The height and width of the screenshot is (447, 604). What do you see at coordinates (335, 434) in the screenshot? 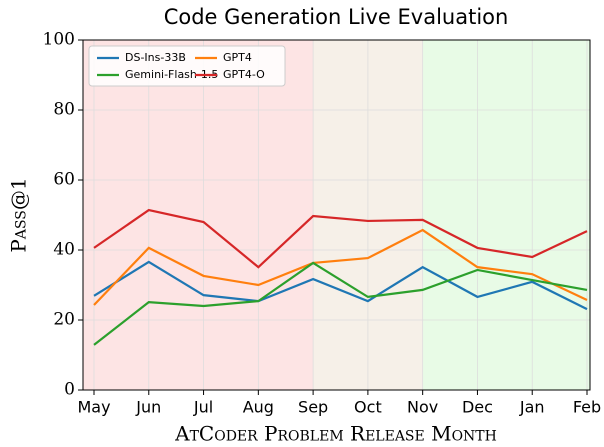
I see `x-axis-label: AtCoder Problem Release Month` at bounding box center [335, 434].